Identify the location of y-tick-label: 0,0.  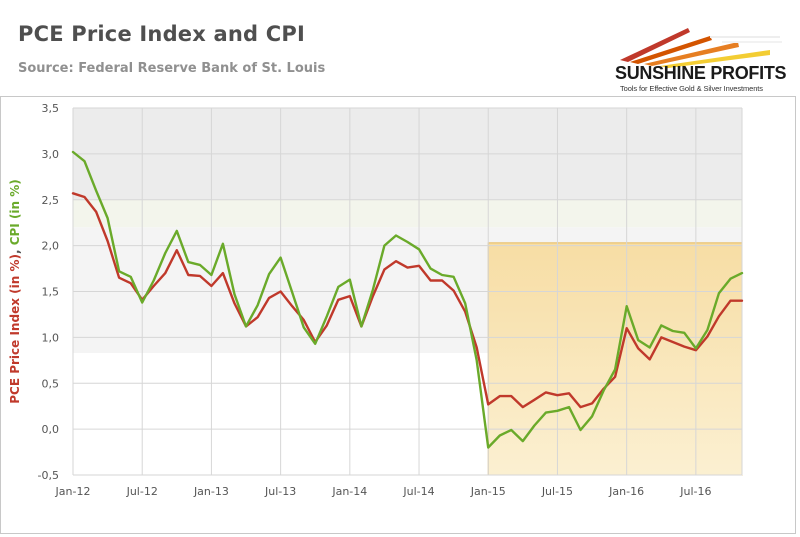
(51, 429).